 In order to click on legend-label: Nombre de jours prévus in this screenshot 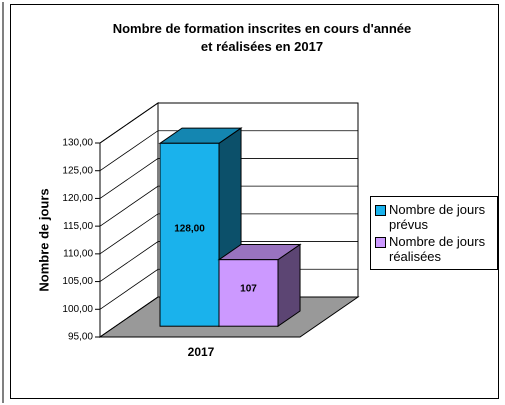, I will do `click(437, 217)`.